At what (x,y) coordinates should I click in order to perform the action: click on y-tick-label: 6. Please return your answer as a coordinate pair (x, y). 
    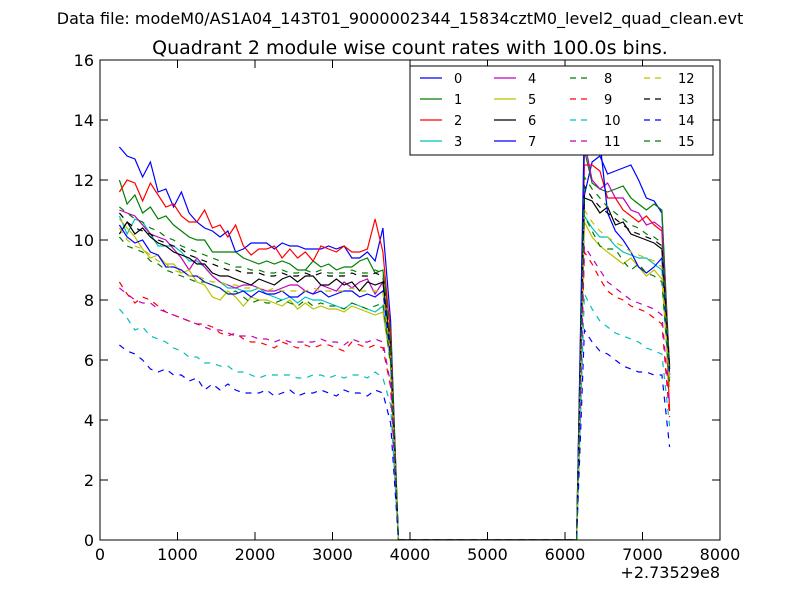
    Looking at the image, I should click on (89, 360).